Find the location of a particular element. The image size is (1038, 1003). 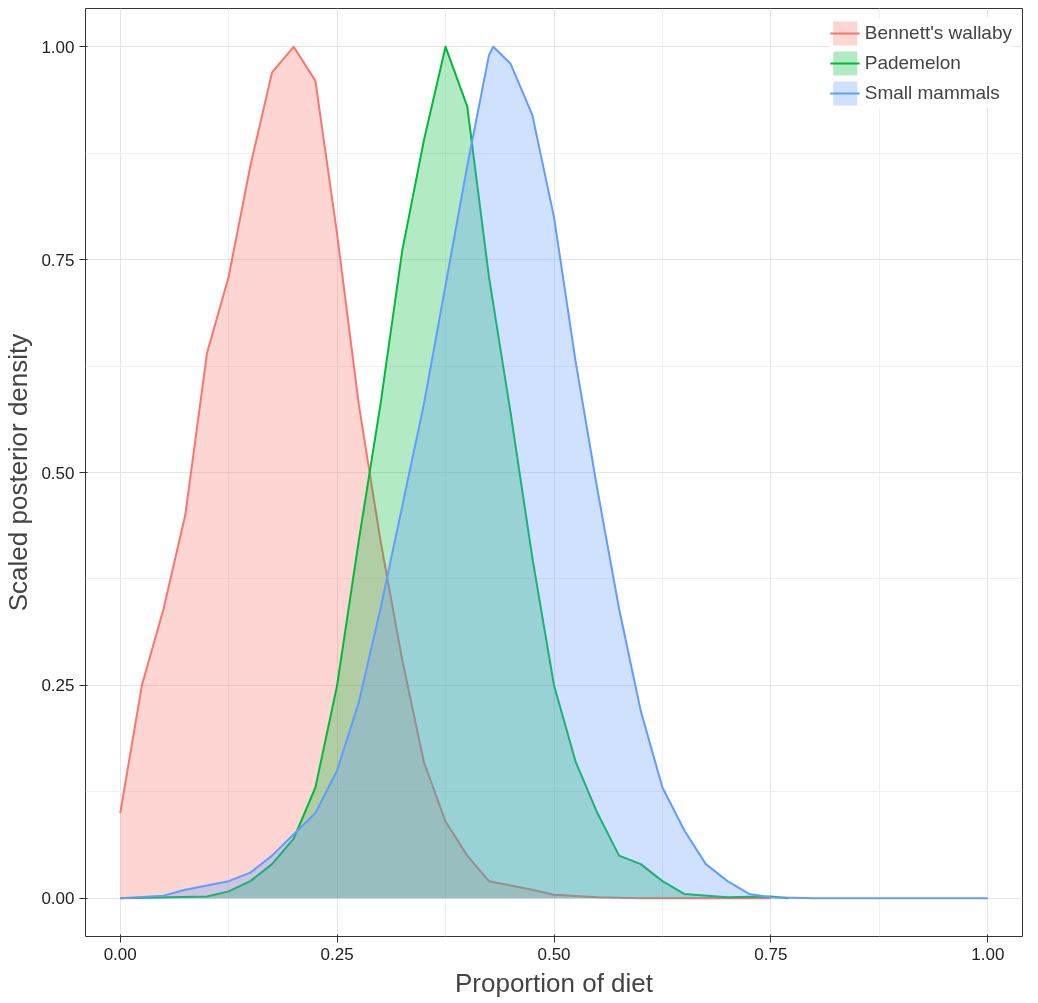

x-tick-label: 0.50 is located at coordinates (554, 954).